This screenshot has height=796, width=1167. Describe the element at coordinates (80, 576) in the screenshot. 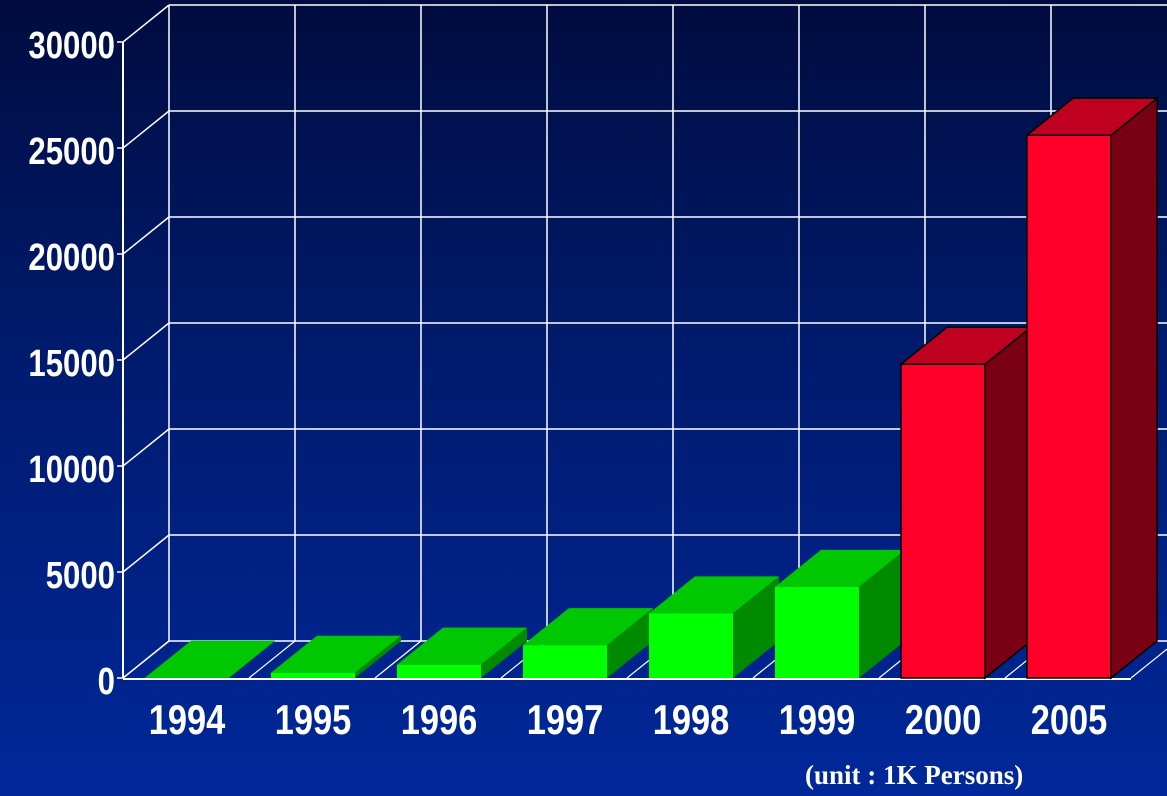

I see `y-tick-label: 5000` at that location.